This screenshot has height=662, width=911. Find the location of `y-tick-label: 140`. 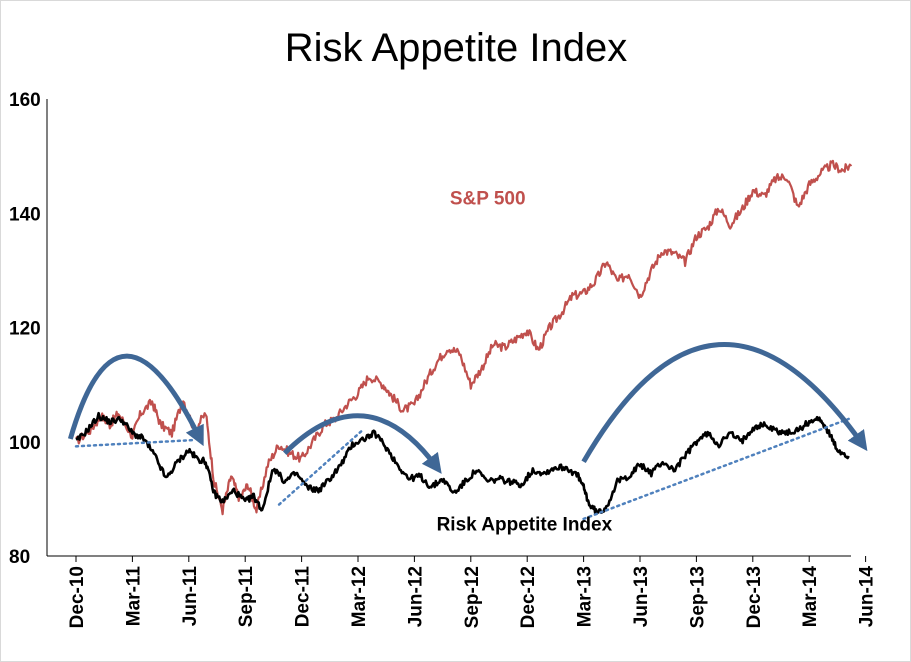

y-tick-label: 140 is located at coordinates (25, 214).